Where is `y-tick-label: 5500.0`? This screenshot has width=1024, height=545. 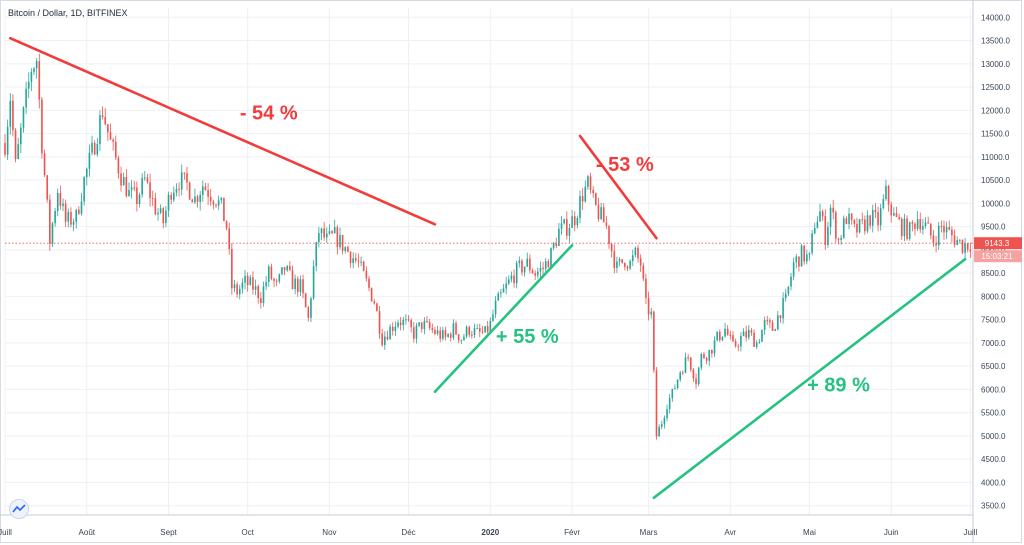
y-tick-label: 5500.0 is located at coordinates (993, 413).